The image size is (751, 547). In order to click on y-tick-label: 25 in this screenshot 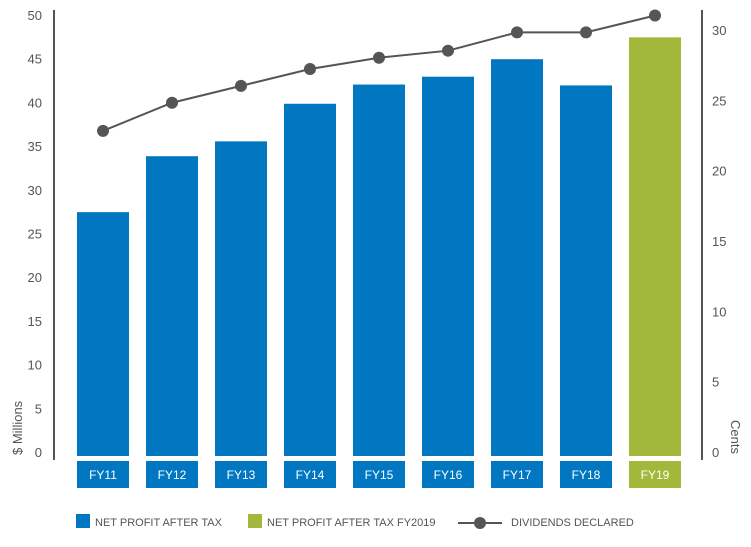, I will do `click(35, 234)`.